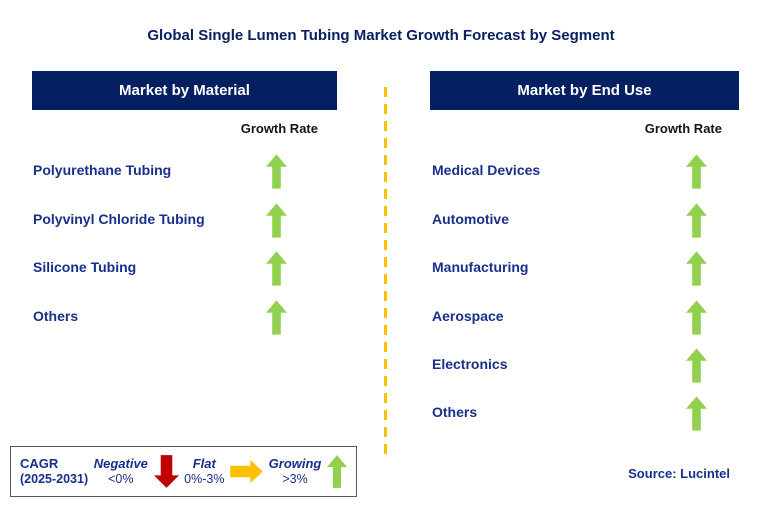 This screenshot has height=513, width=762. I want to click on legend-growing-block: Growing >3%, so click(295, 472).